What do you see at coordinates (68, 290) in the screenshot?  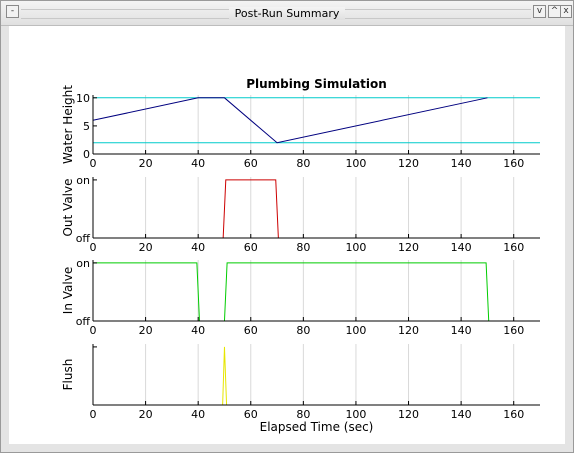 I see `y-axis-label: In Valve` at bounding box center [68, 290].